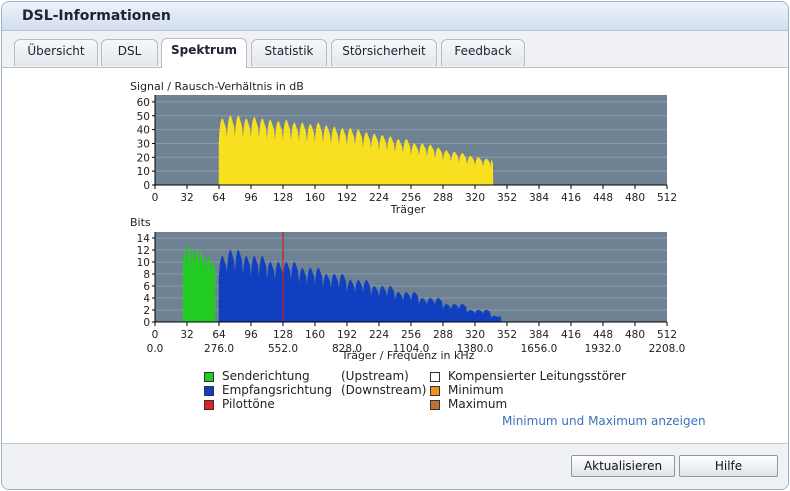 The width and height of the screenshot is (790, 491). I want to click on bits-freq-label: 552.0, so click(283, 349).